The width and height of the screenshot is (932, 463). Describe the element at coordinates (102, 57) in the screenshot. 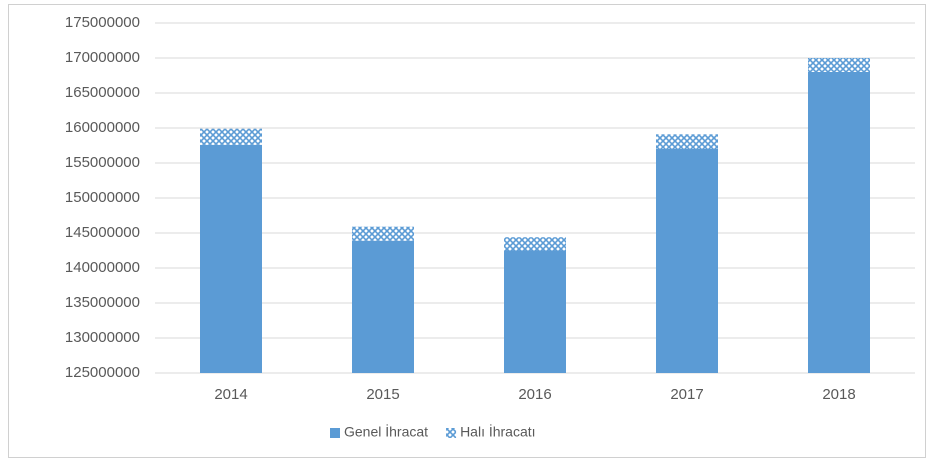

I see `y-tick-label: 170000000` at that location.